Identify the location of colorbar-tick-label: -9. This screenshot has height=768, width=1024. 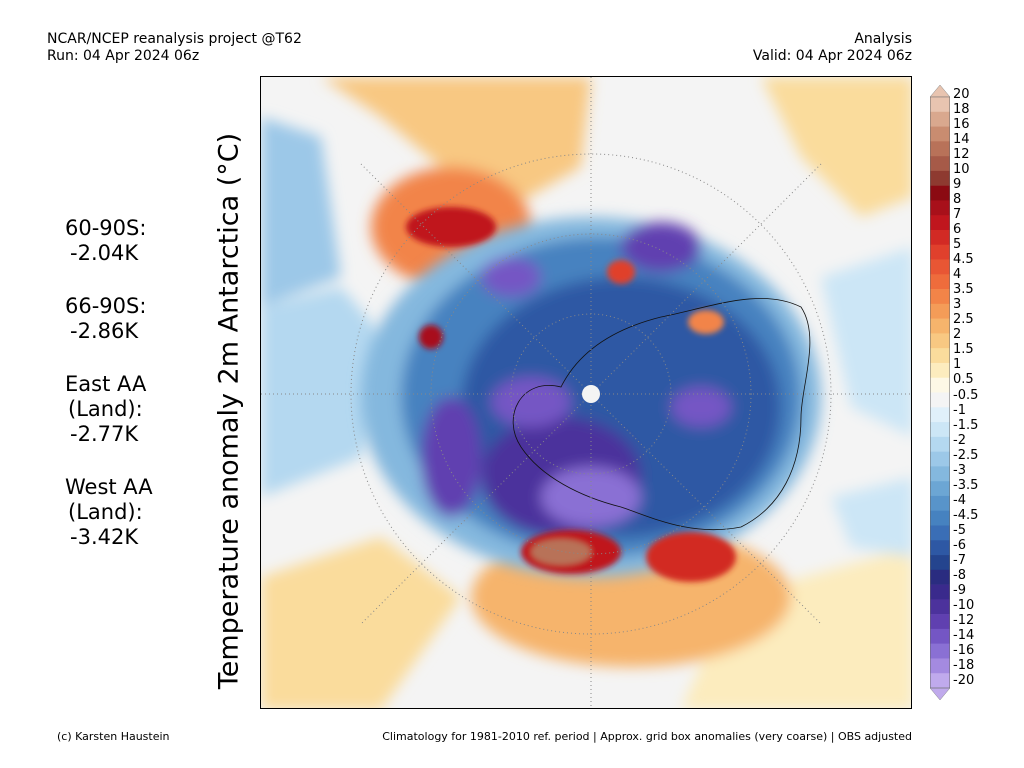
(959, 590).